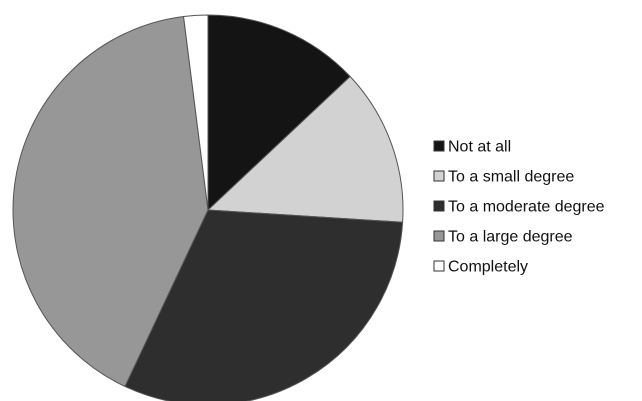  What do you see at coordinates (510, 237) in the screenshot?
I see `legend-label-to-a-large-degree: To a large degree` at bounding box center [510, 237].